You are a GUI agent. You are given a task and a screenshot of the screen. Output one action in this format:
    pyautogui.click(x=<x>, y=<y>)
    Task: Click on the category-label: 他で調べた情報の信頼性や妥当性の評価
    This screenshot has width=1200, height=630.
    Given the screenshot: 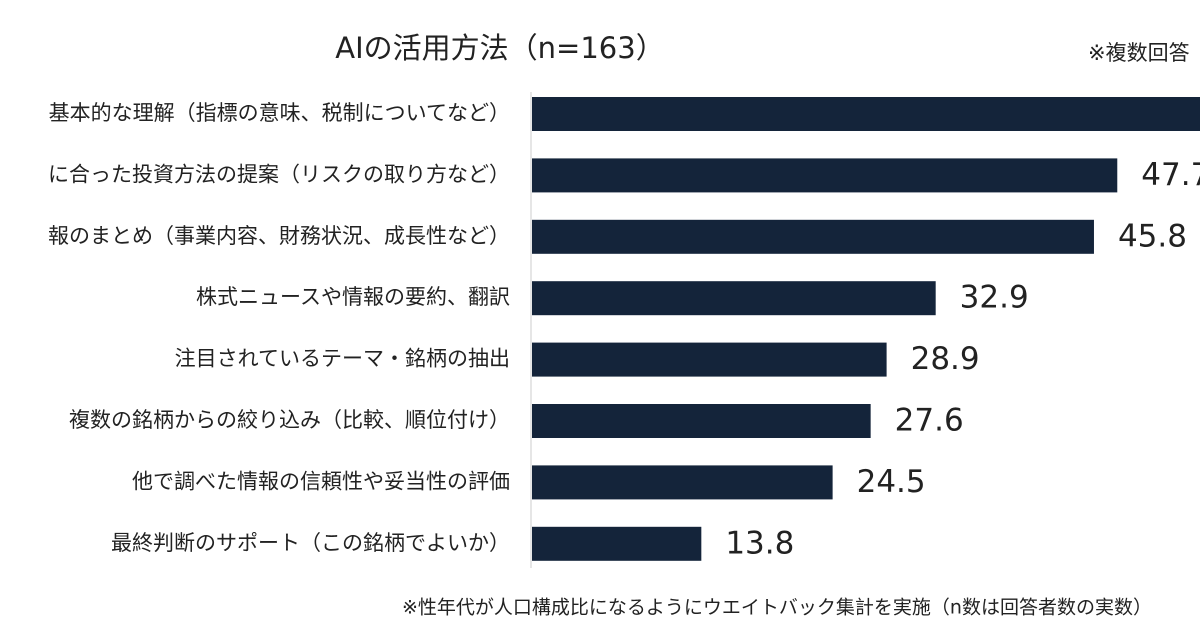 What is the action you would take?
    pyautogui.click(x=321, y=481)
    